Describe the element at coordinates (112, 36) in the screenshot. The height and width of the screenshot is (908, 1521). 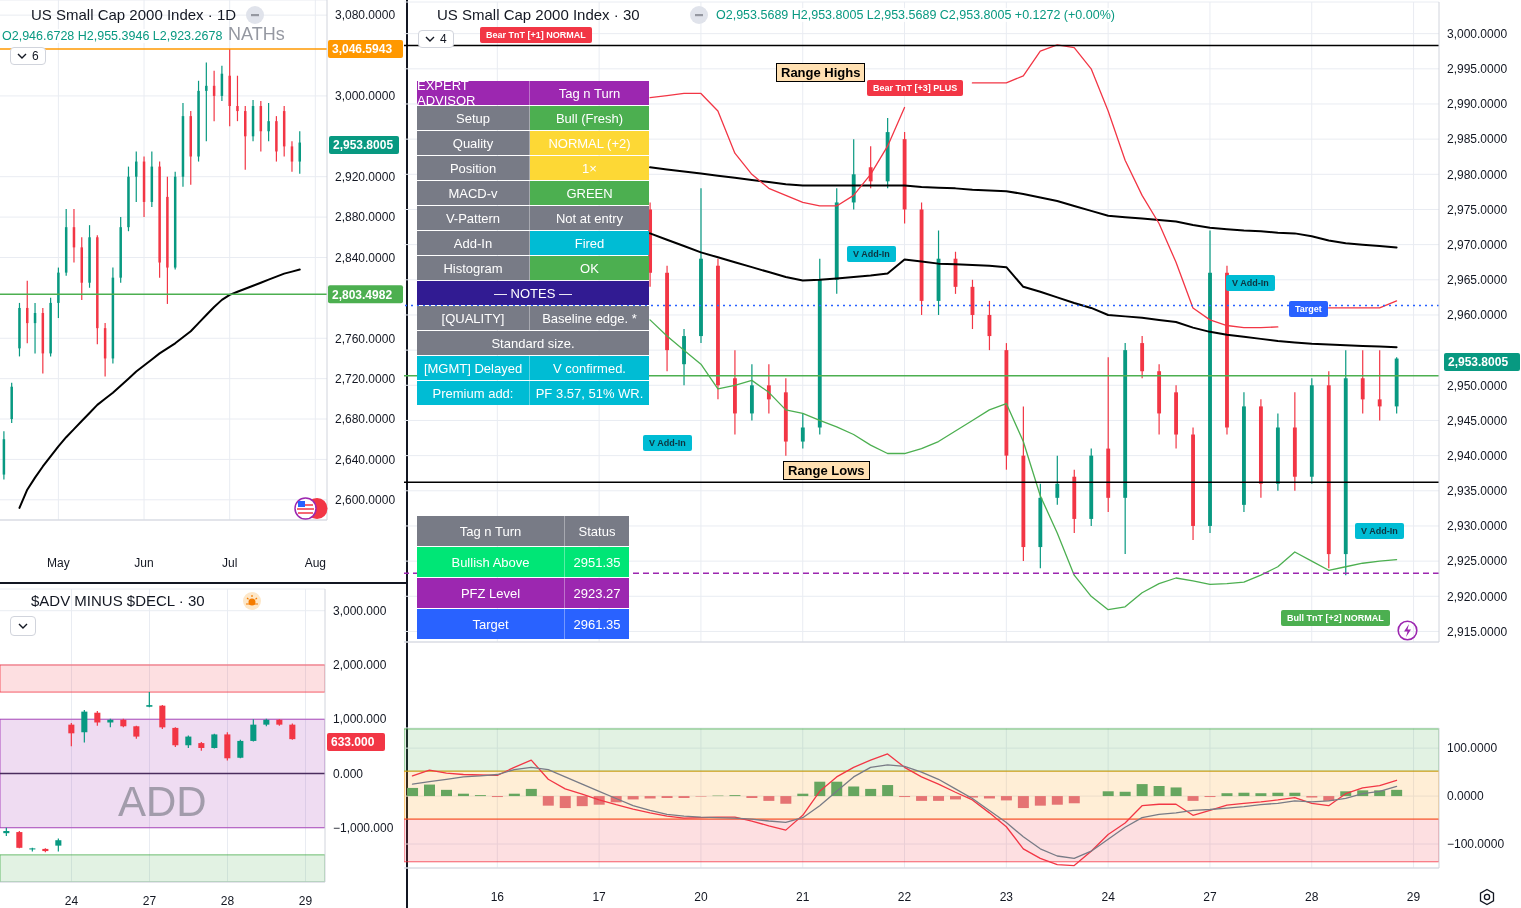
I see `text: O2,946.6728 H2,955.3946 L2,923.2678` at that location.